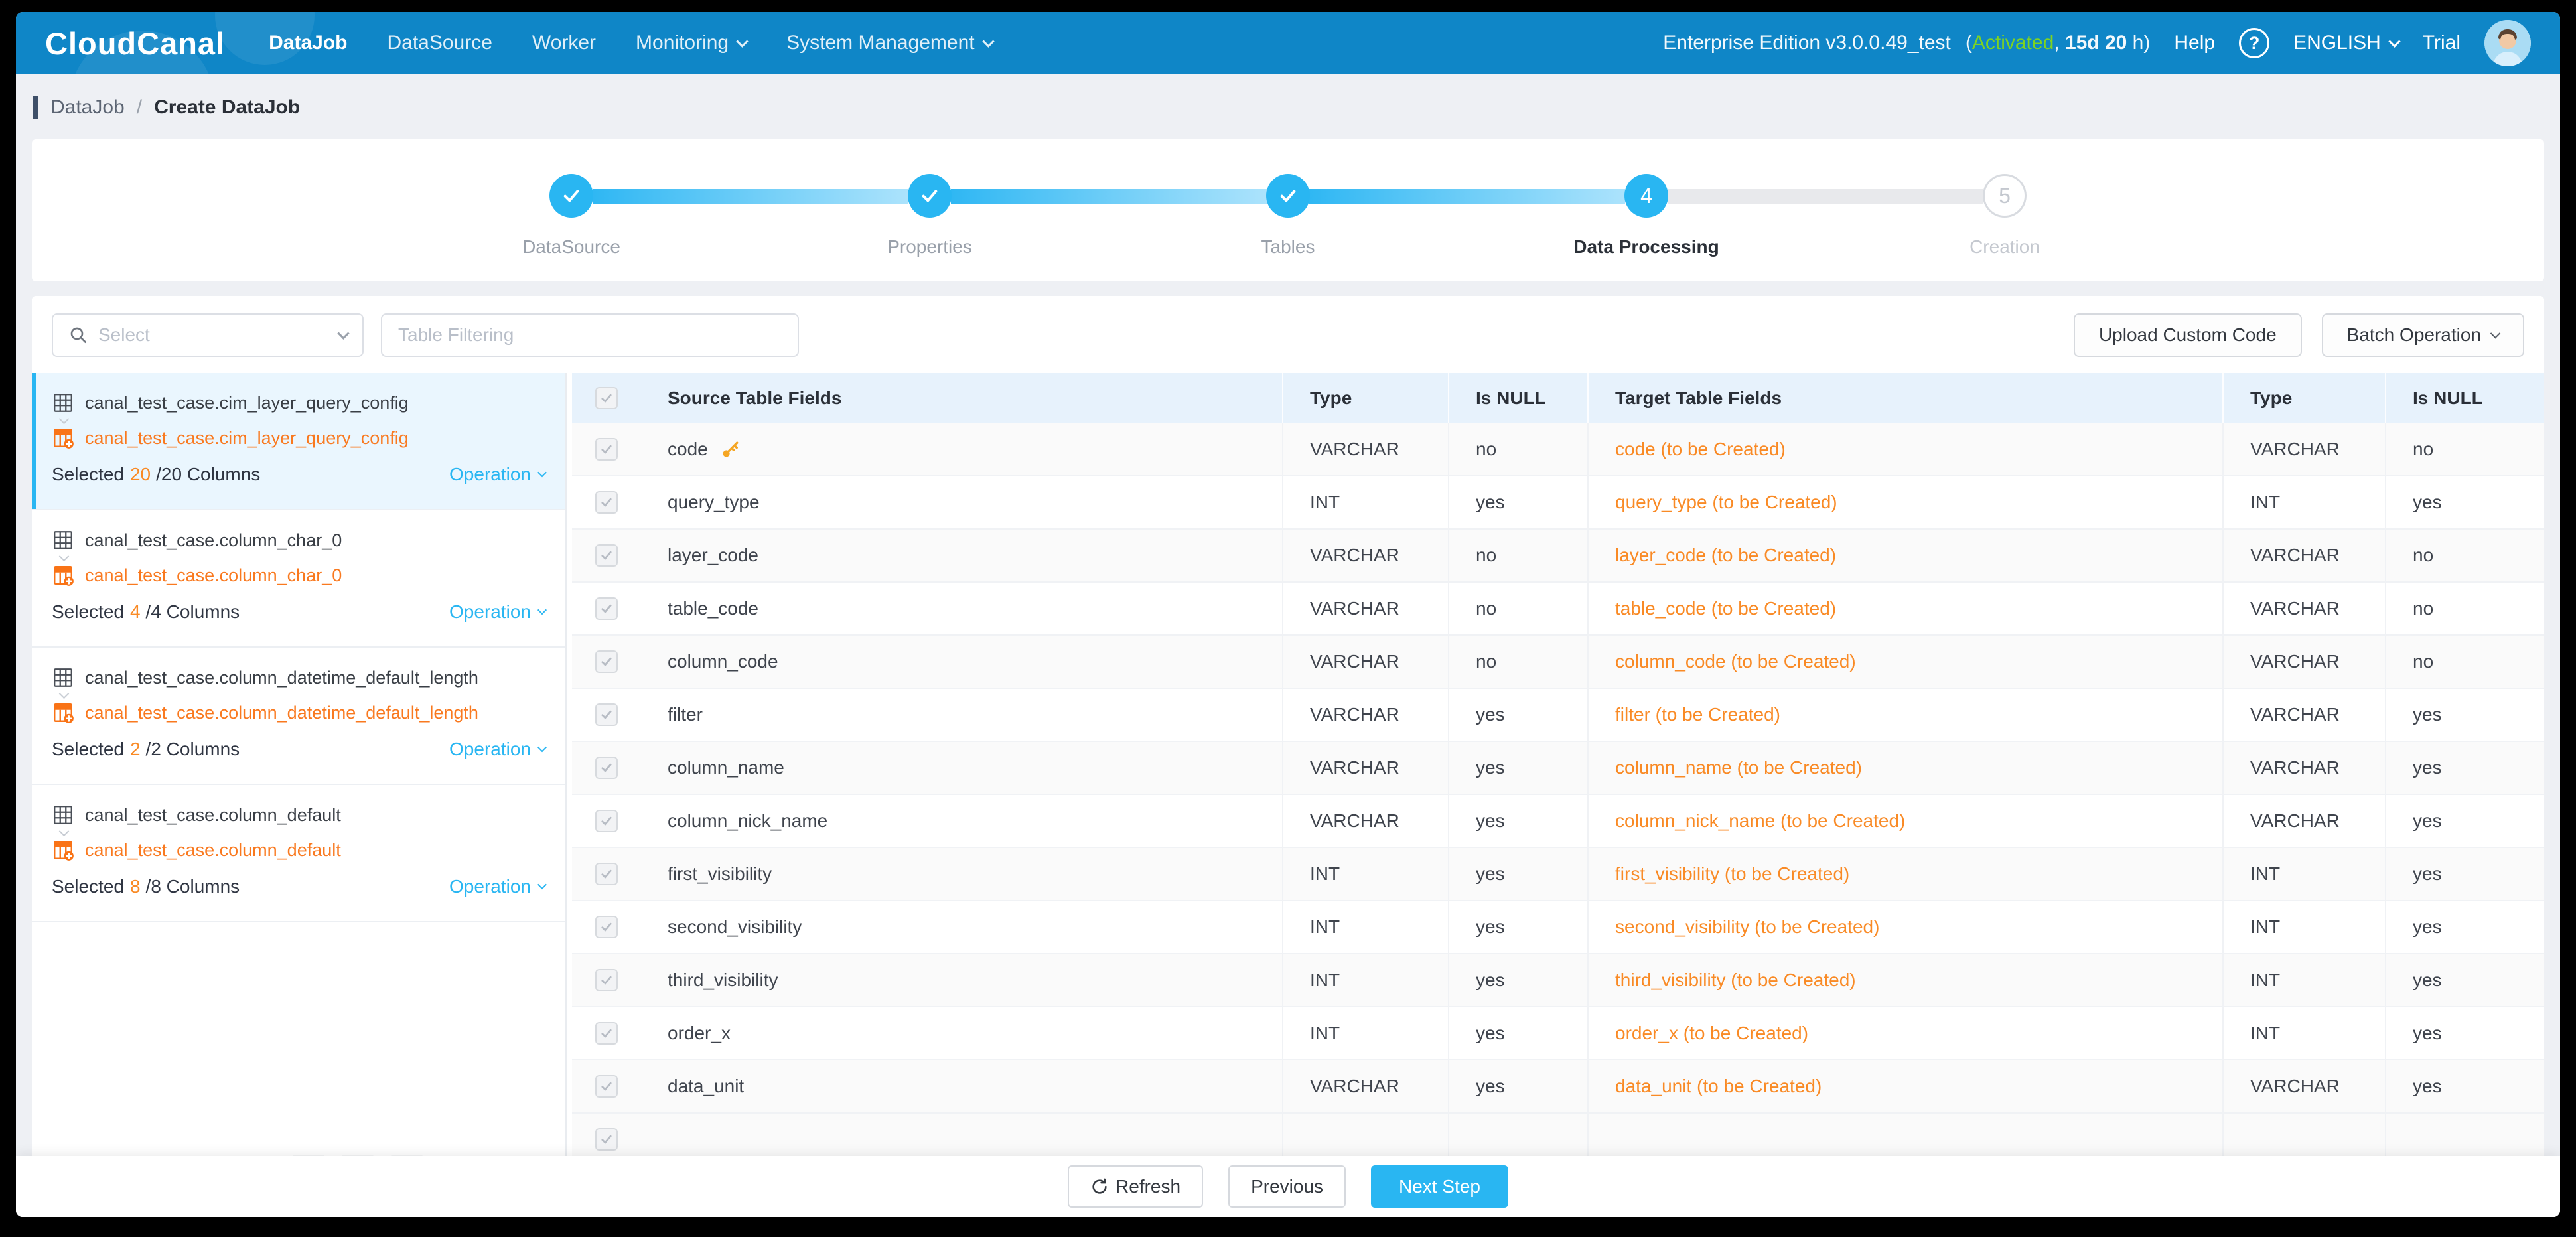 The image size is (2576, 1237). I want to click on wizard-step: 1 DataSource, so click(650, 227).